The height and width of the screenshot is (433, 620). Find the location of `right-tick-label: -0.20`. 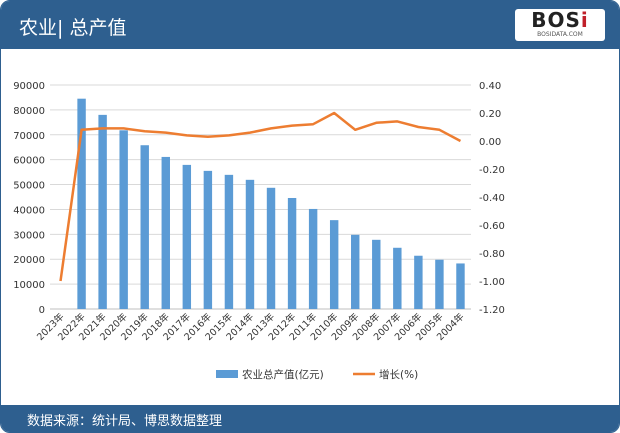

right-tick-label: -0.20 is located at coordinates (492, 170).